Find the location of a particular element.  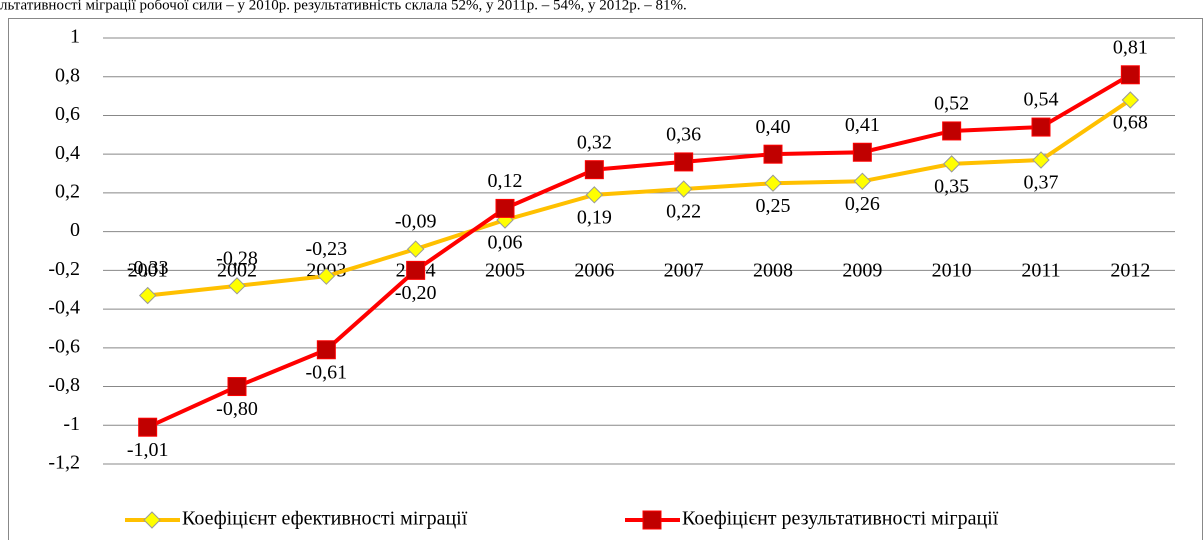

x-tick-label: 2009 is located at coordinates (862, 271).